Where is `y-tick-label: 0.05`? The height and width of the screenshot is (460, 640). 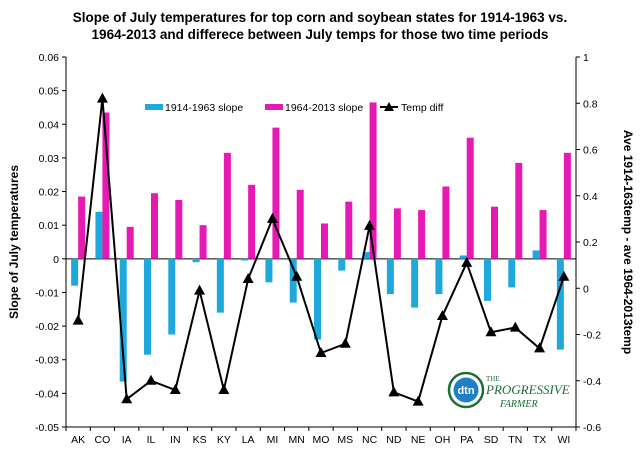 y-tick-label: 0.05 is located at coordinates (49, 92).